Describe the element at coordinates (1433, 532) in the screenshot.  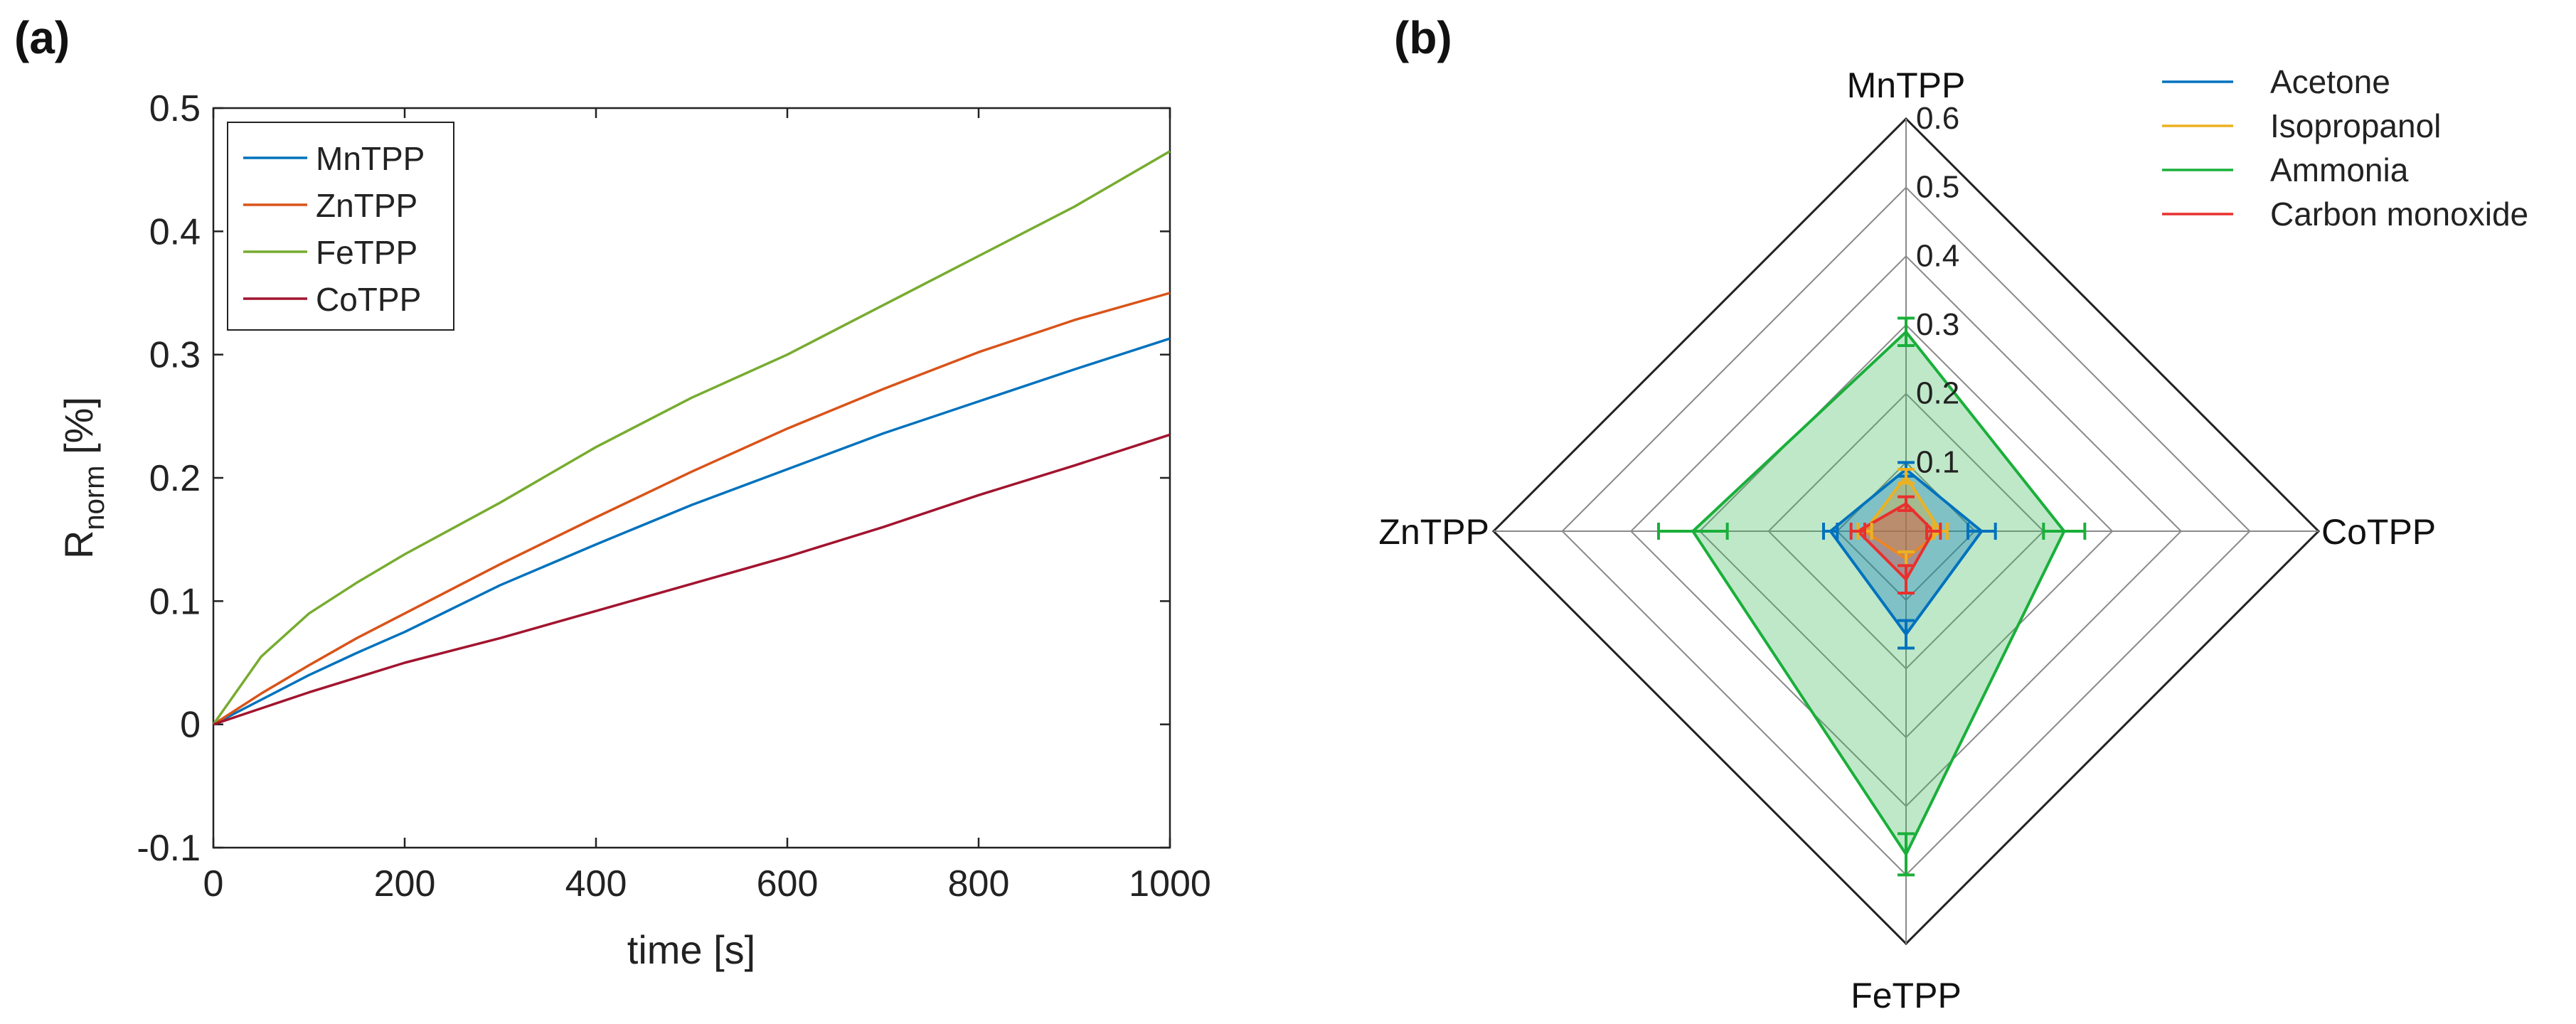
I see `radar-axis-label-zntpp: ZnTPP` at that location.